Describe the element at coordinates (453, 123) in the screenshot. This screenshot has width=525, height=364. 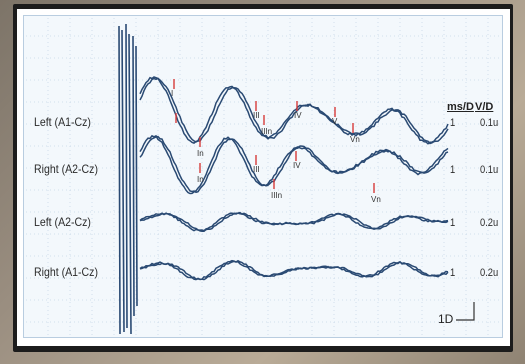
I see `channel-1-ms: 1` at that location.